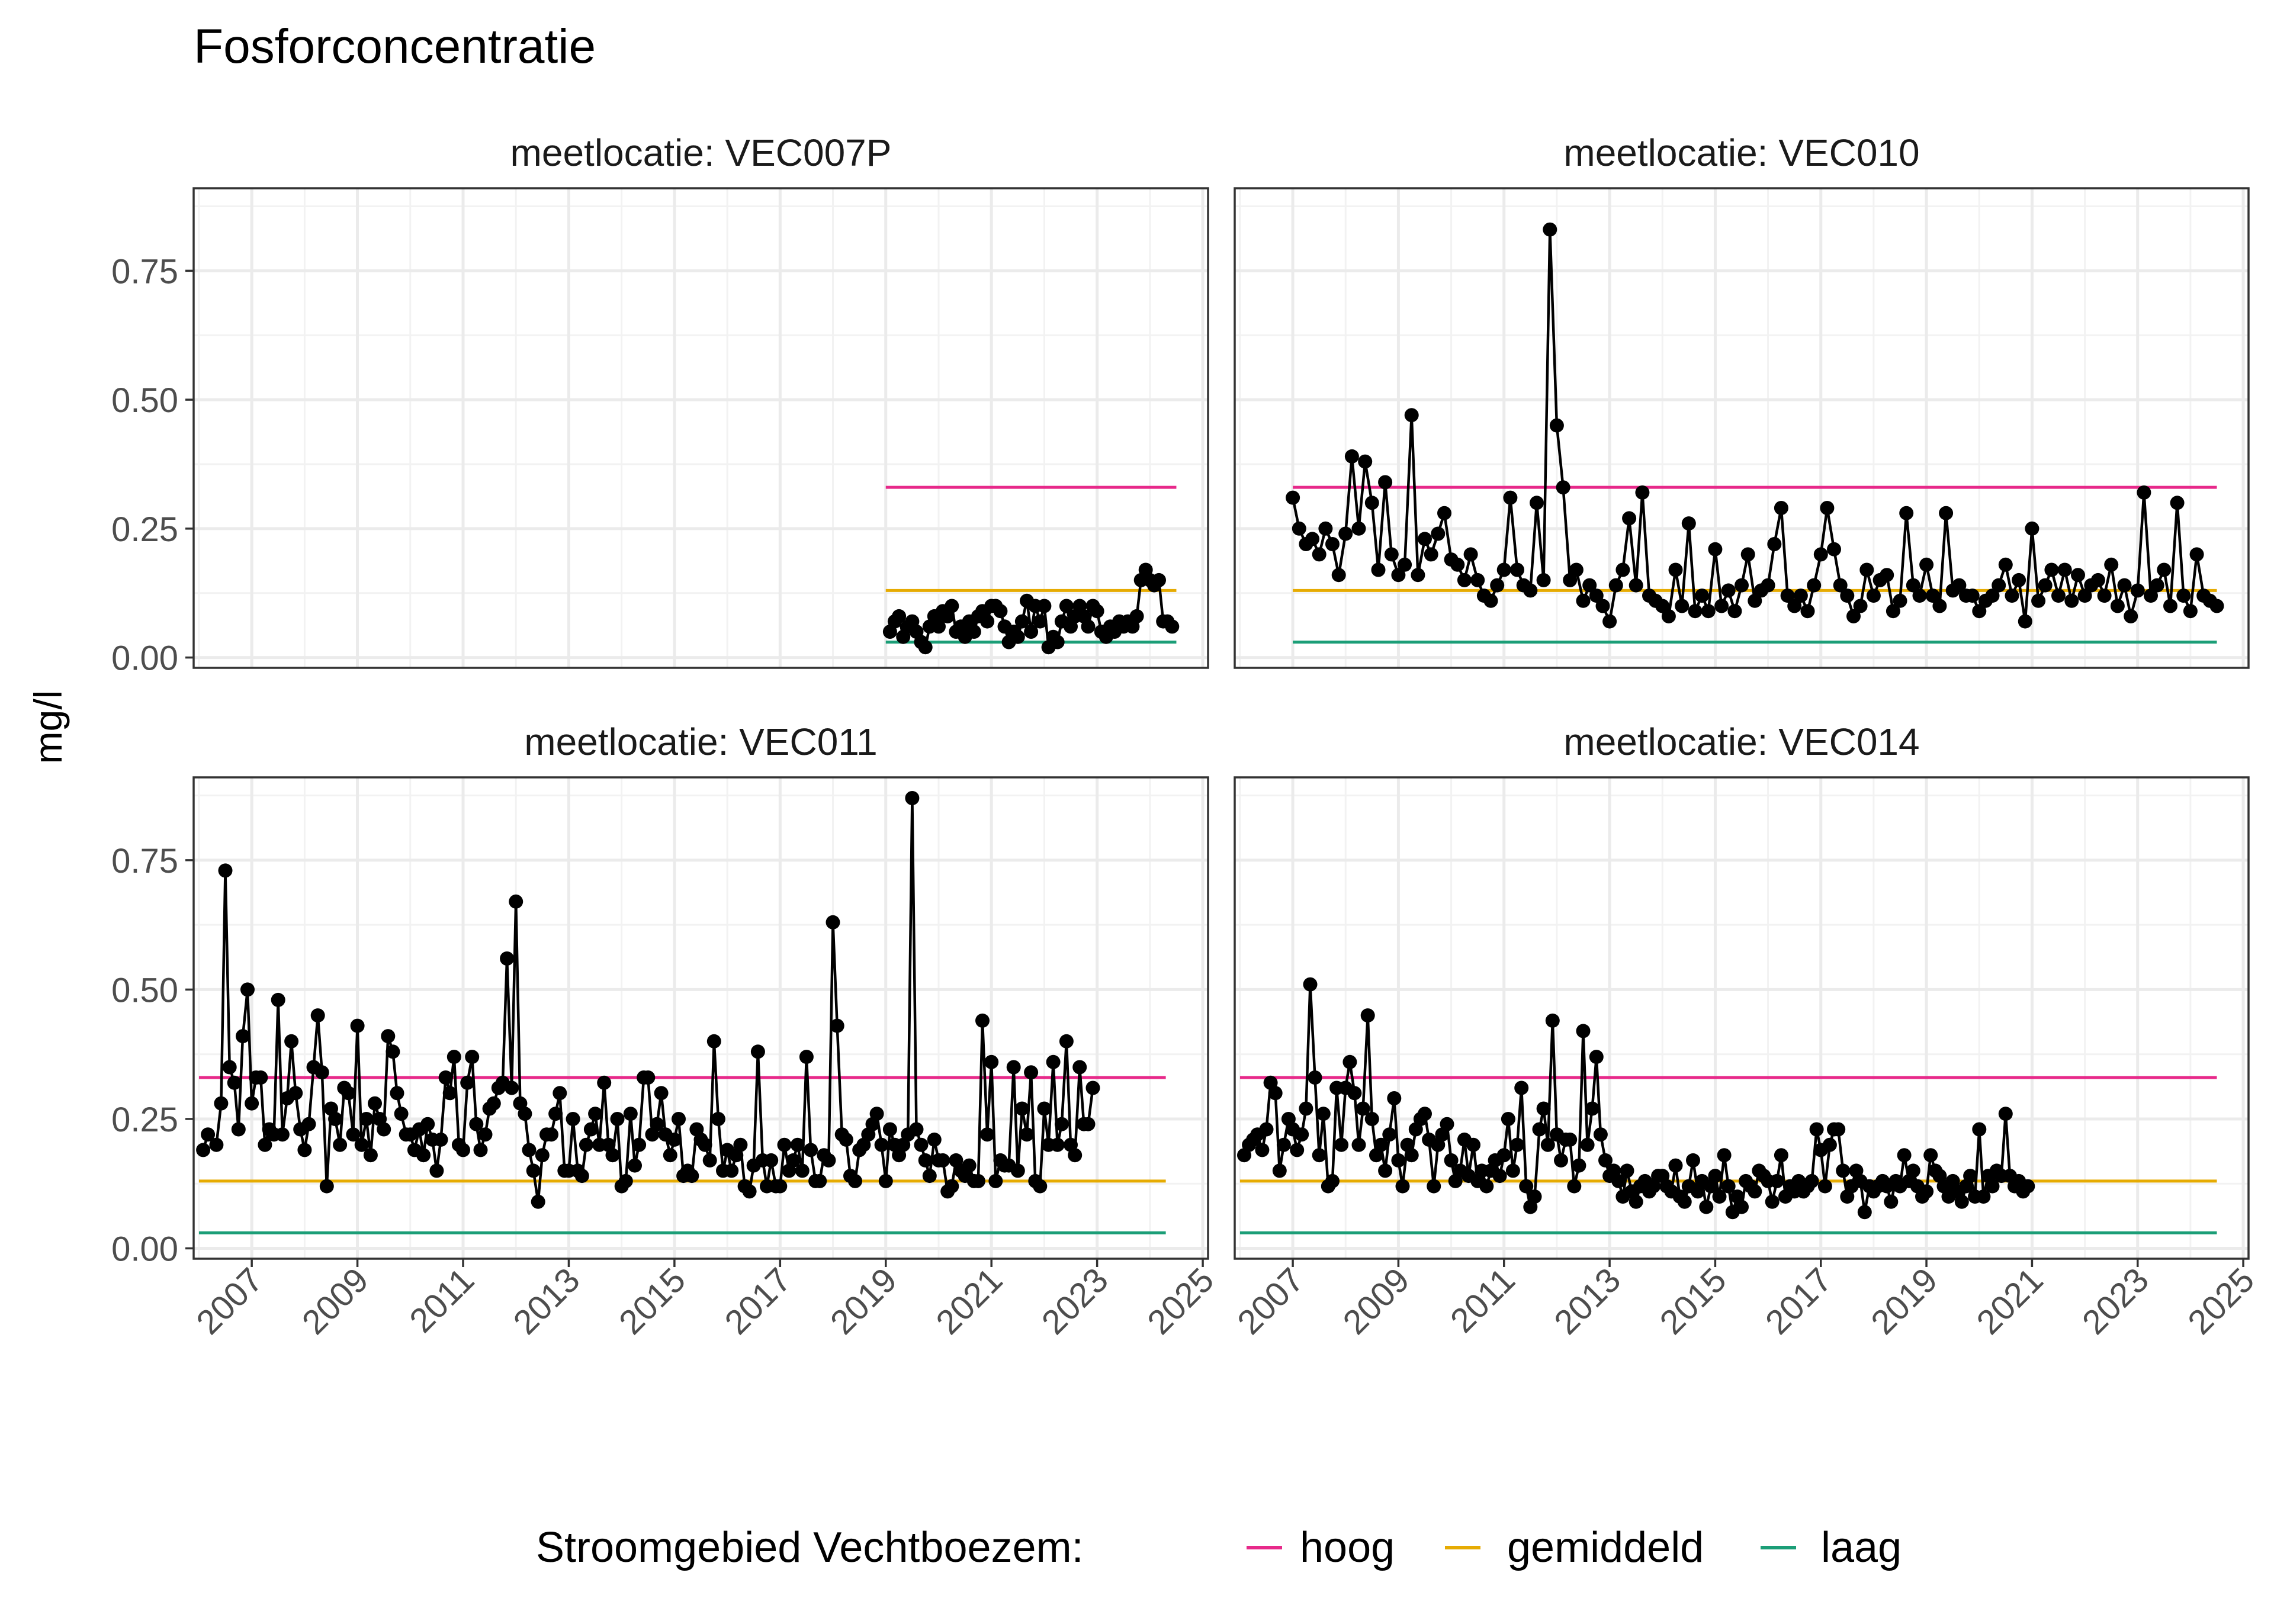 This screenshot has width=2274, height=1624. Describe the element at coordinates (1741, 152) in the screenshot. I see `facet-strip-label: meetlocatie: VEC010` at that location.